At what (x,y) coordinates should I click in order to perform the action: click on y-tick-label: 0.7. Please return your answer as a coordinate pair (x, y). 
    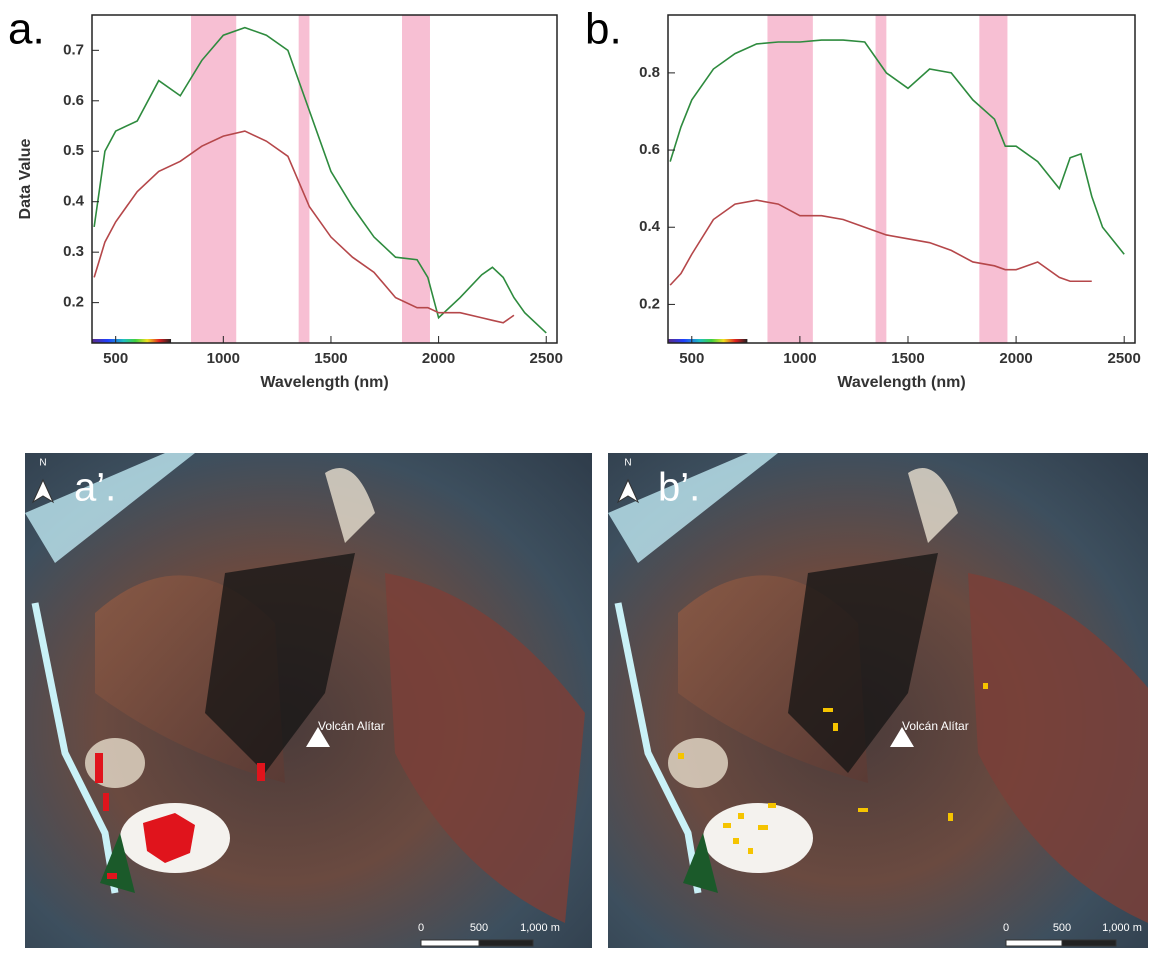
    Looking at the image, I should click on (73, 49).